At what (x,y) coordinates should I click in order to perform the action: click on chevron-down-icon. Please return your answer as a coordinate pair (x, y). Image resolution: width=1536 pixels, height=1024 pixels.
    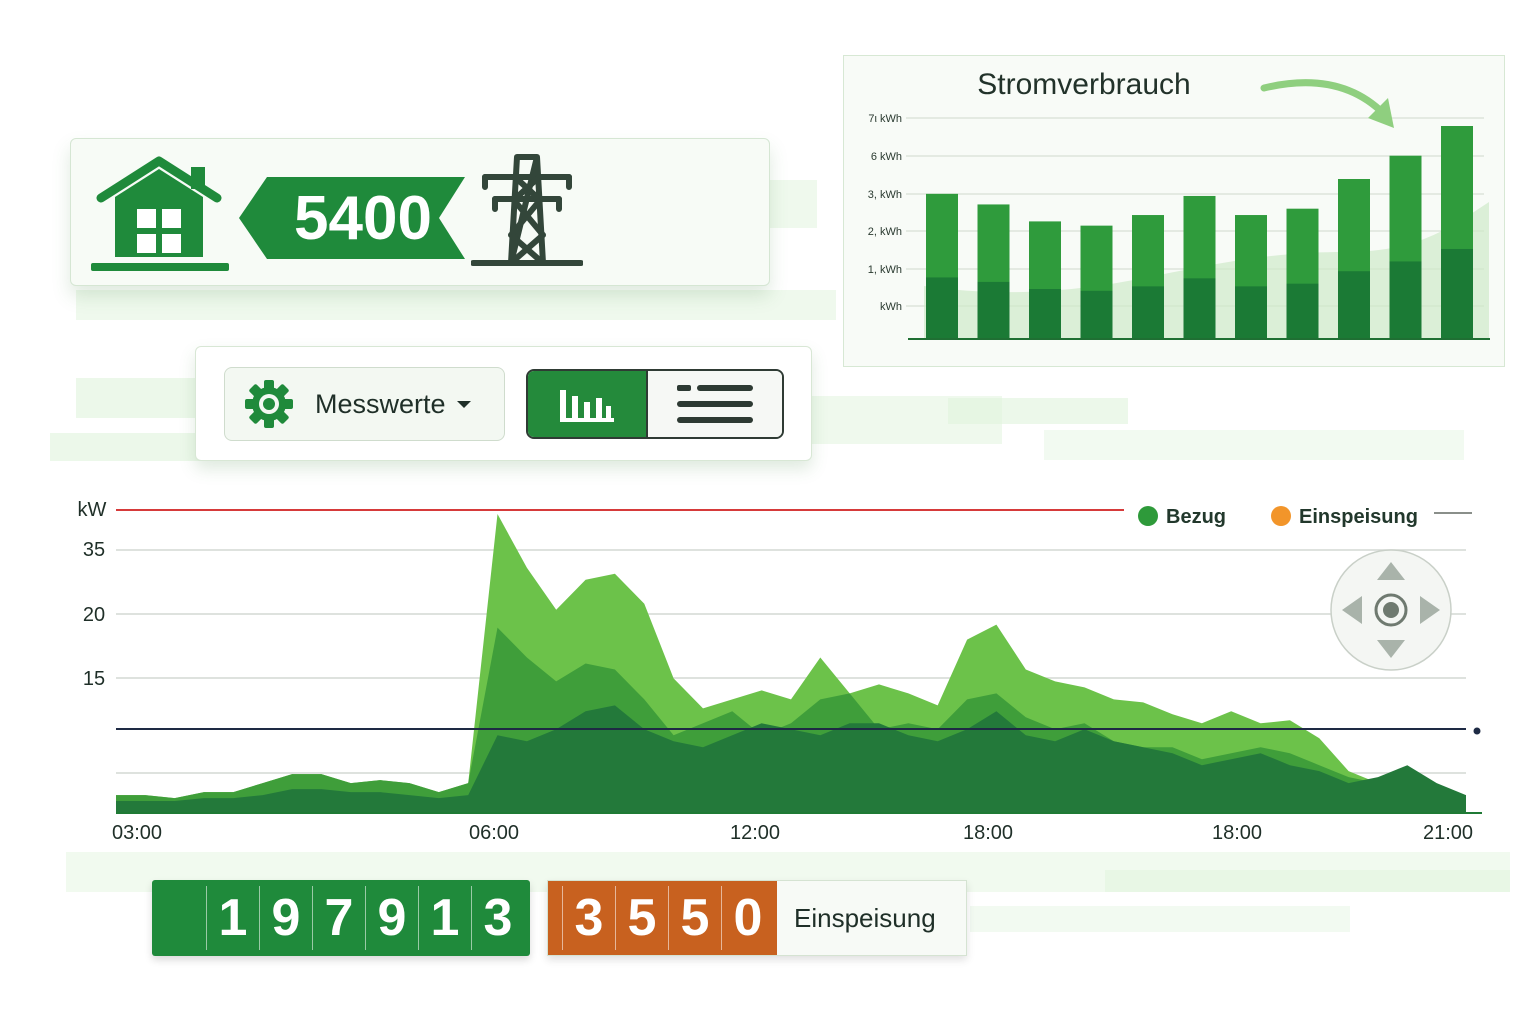
    Looking at the image, I should click on (463, 404).